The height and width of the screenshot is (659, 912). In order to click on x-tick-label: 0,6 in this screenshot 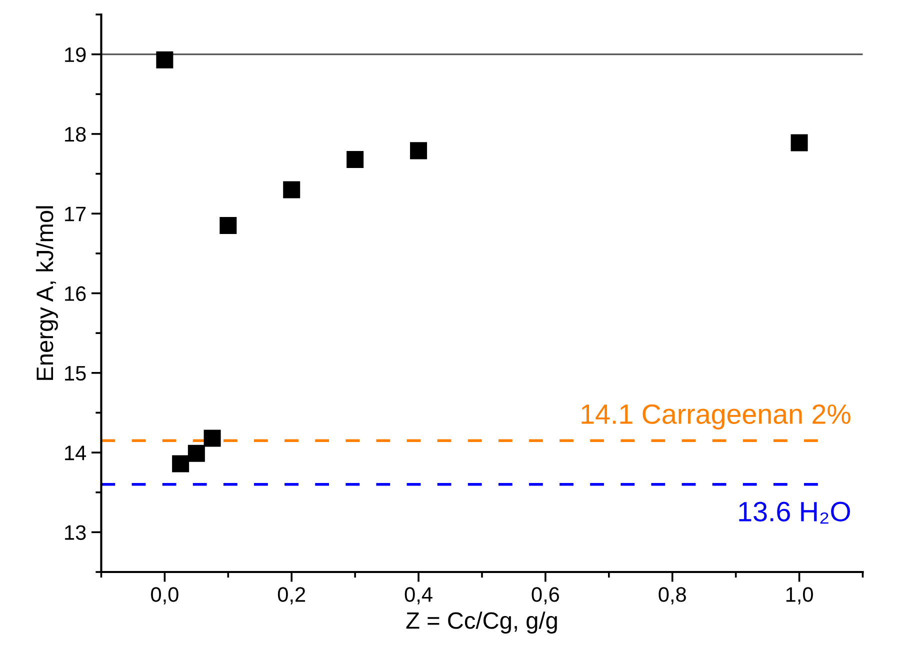, I will do `click(546, 595)`.